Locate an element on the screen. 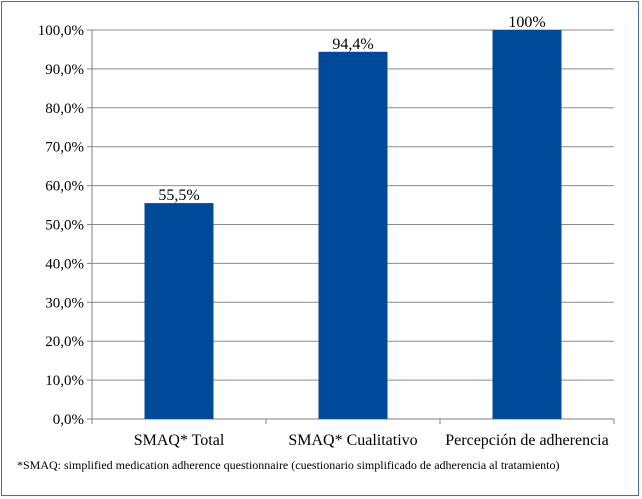 This screenshot has height=499, width=642. y-tick-label: 80,0% is located at coordinates (64, 109).